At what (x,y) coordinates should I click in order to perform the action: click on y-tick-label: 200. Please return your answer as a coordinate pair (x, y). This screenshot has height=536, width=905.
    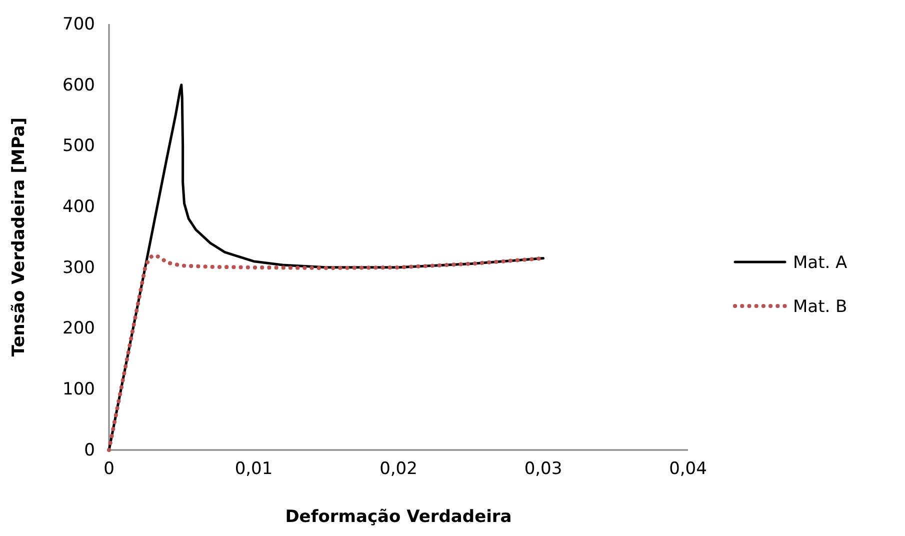
    Looking at the image, I should click on (78, 328).